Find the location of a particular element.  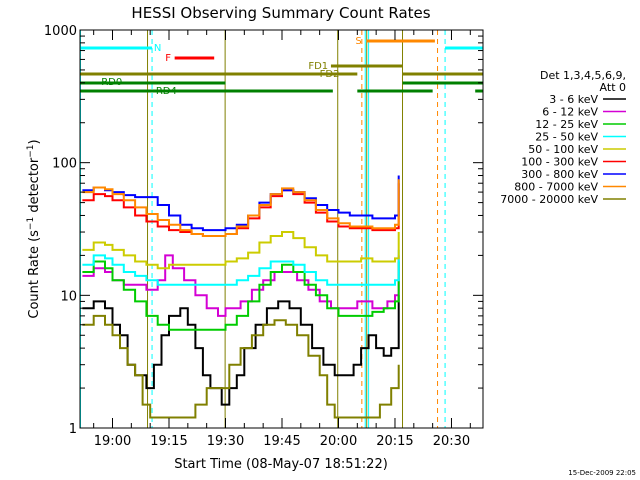

x-tick-label: 19:15 is located at coordinates (168, 441).